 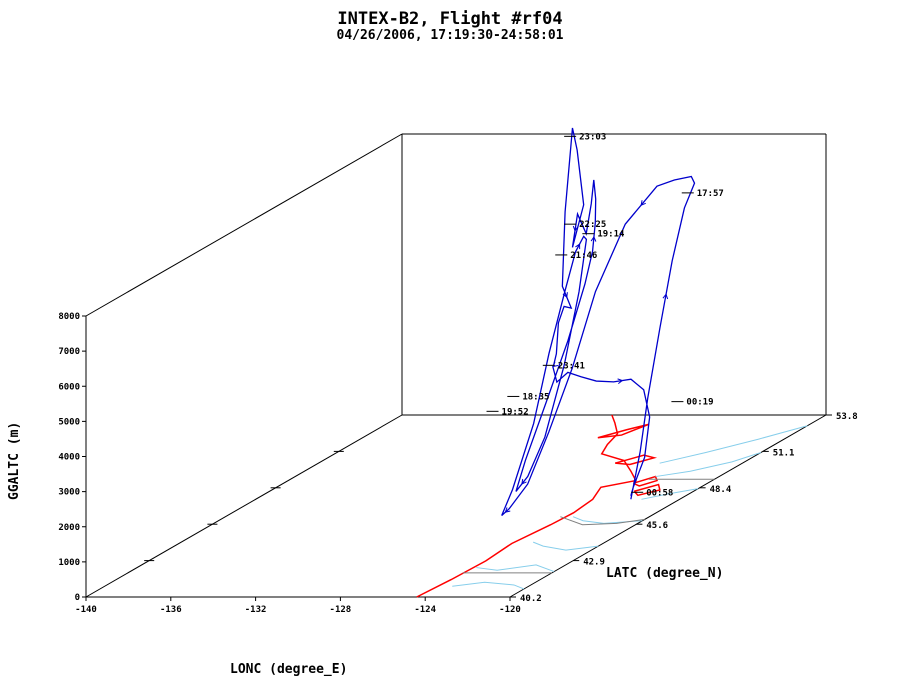 I want to click on time-label: 00:58, so click(x=659, y=493).